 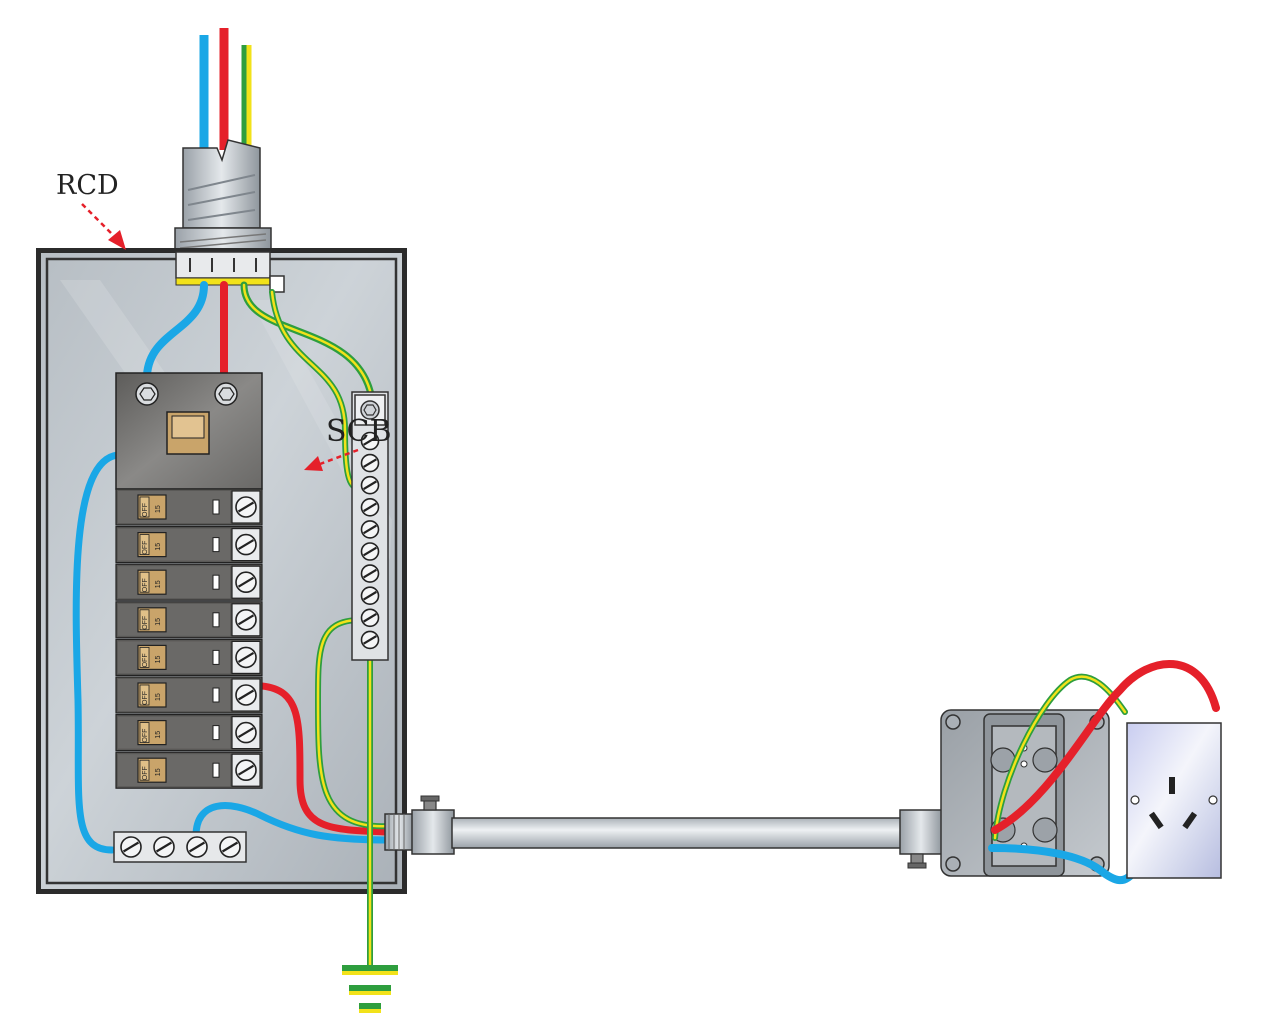 I want to click on earth-ground-symbol, so click(x=370, y=989).